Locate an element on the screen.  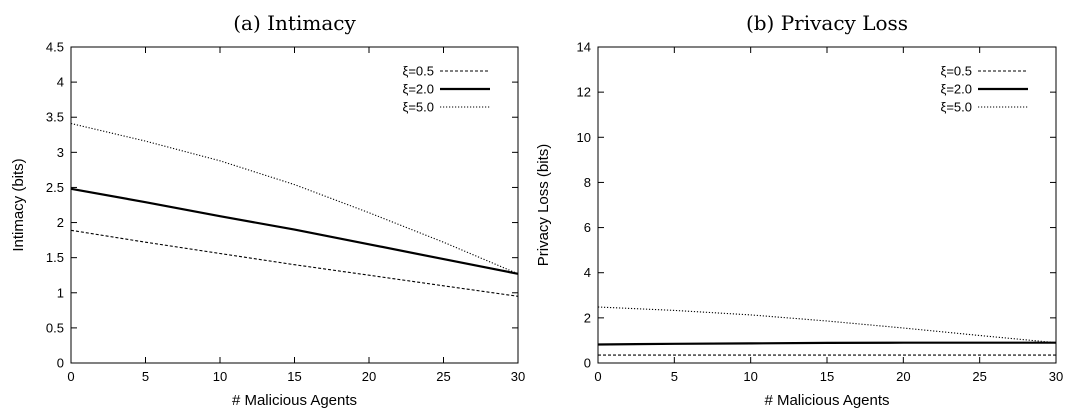
y-axis-label: Privacy Loss (bits) is located at coordinates (543, 205).